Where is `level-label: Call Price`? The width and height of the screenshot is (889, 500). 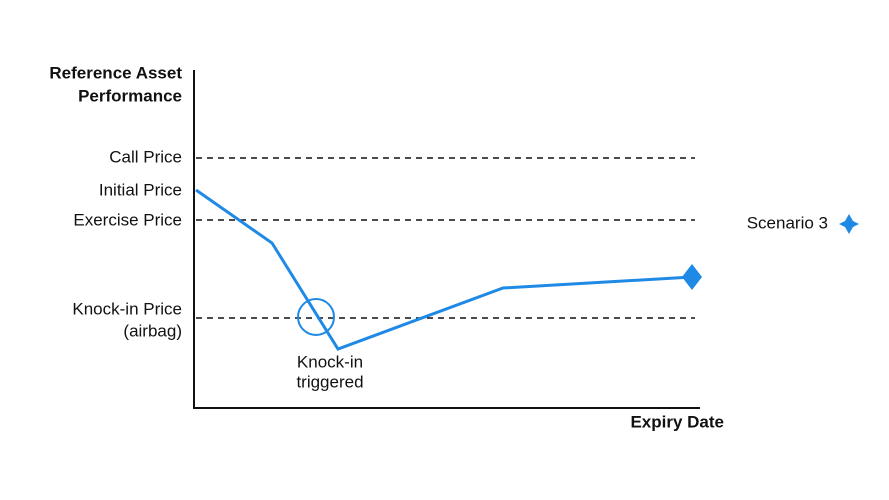 level-label: Call Price is located at coordinates (145, 156).